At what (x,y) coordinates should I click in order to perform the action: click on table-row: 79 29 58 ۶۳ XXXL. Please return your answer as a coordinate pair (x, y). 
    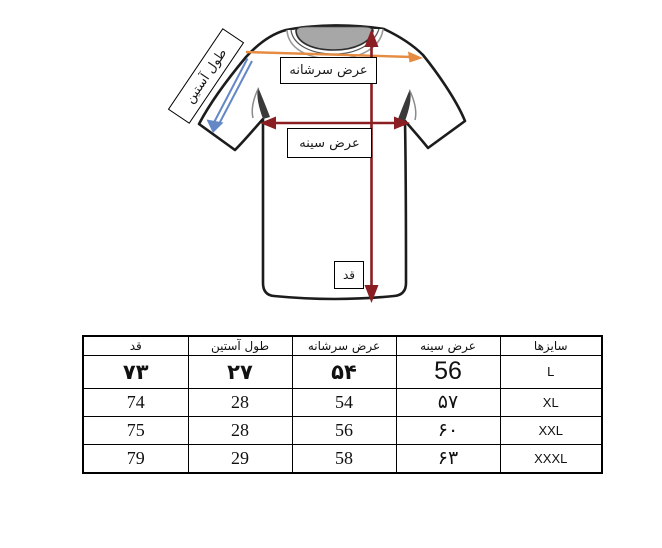
    Looking at the image, I should click on (342, 458).